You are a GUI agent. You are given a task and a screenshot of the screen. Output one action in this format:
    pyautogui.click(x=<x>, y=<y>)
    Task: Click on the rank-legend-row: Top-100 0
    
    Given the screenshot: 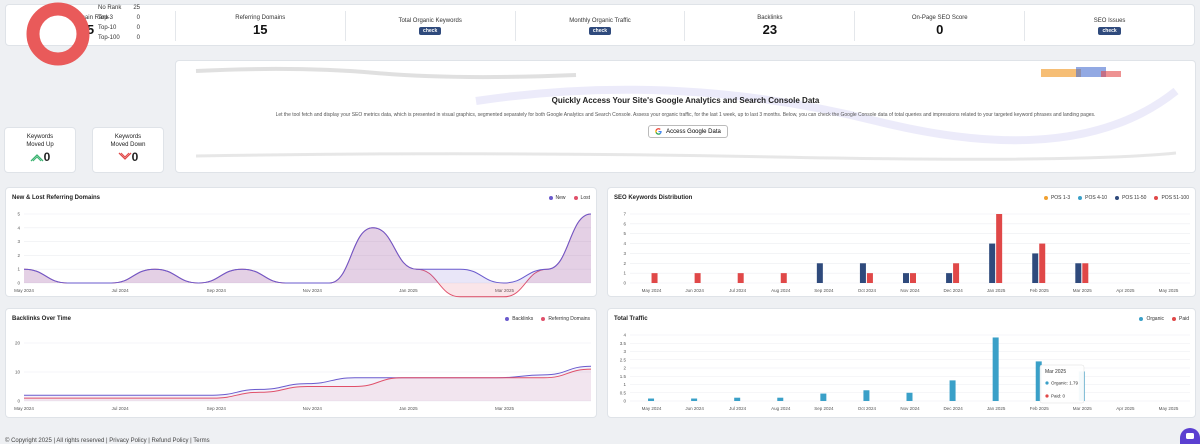 What is the action you would take?
    pyautogui.click(x=119, y=38)
    